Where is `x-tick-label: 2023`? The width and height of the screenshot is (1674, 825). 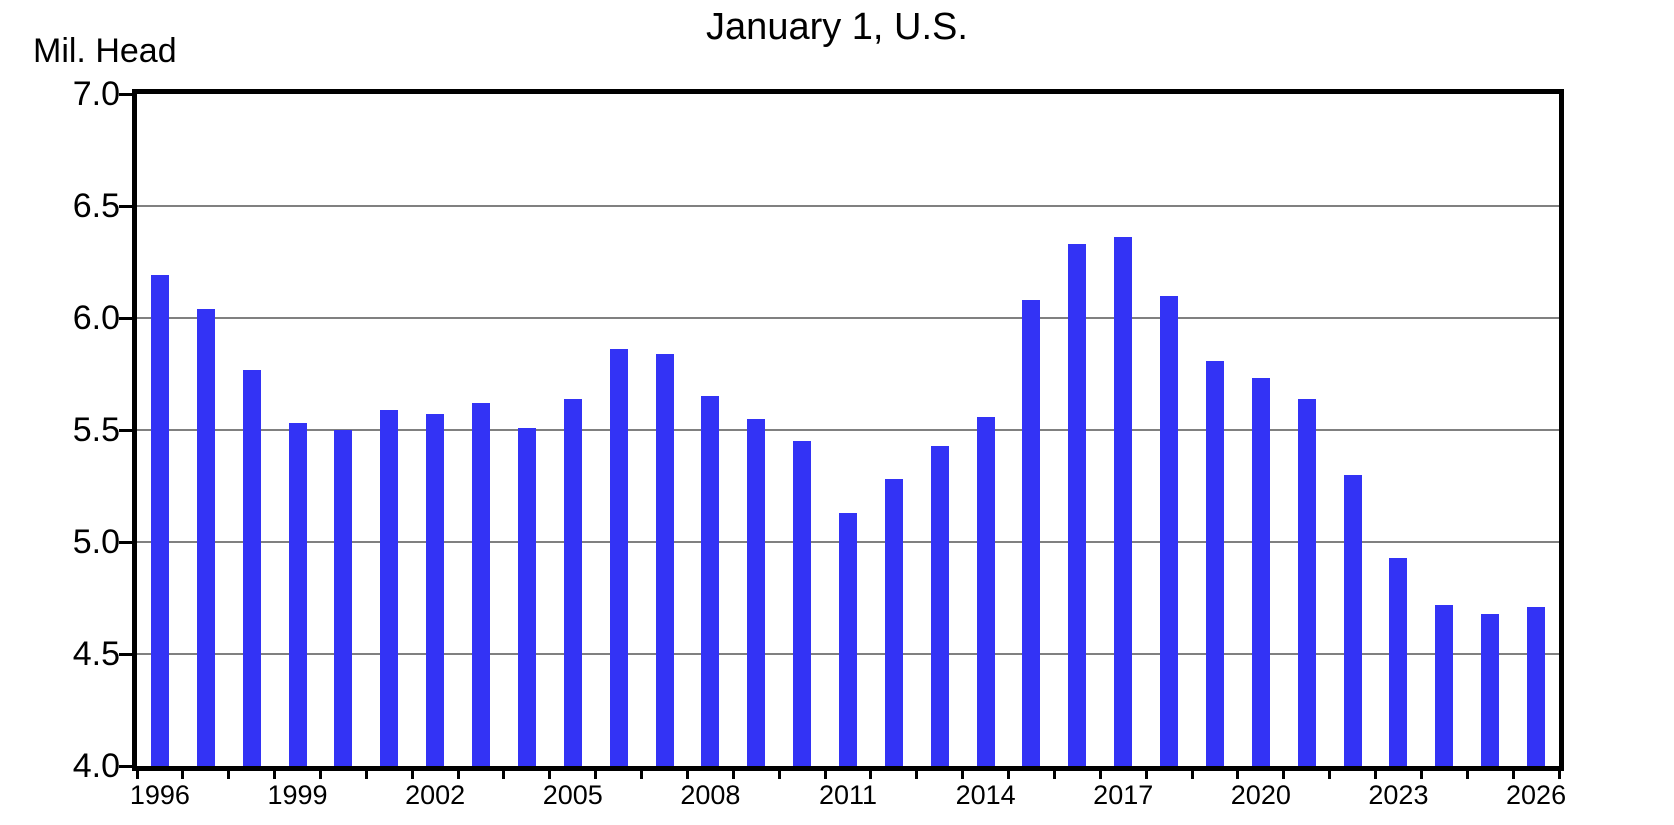
x-tick-label: 2023 is located at coordinates (1398, 795).